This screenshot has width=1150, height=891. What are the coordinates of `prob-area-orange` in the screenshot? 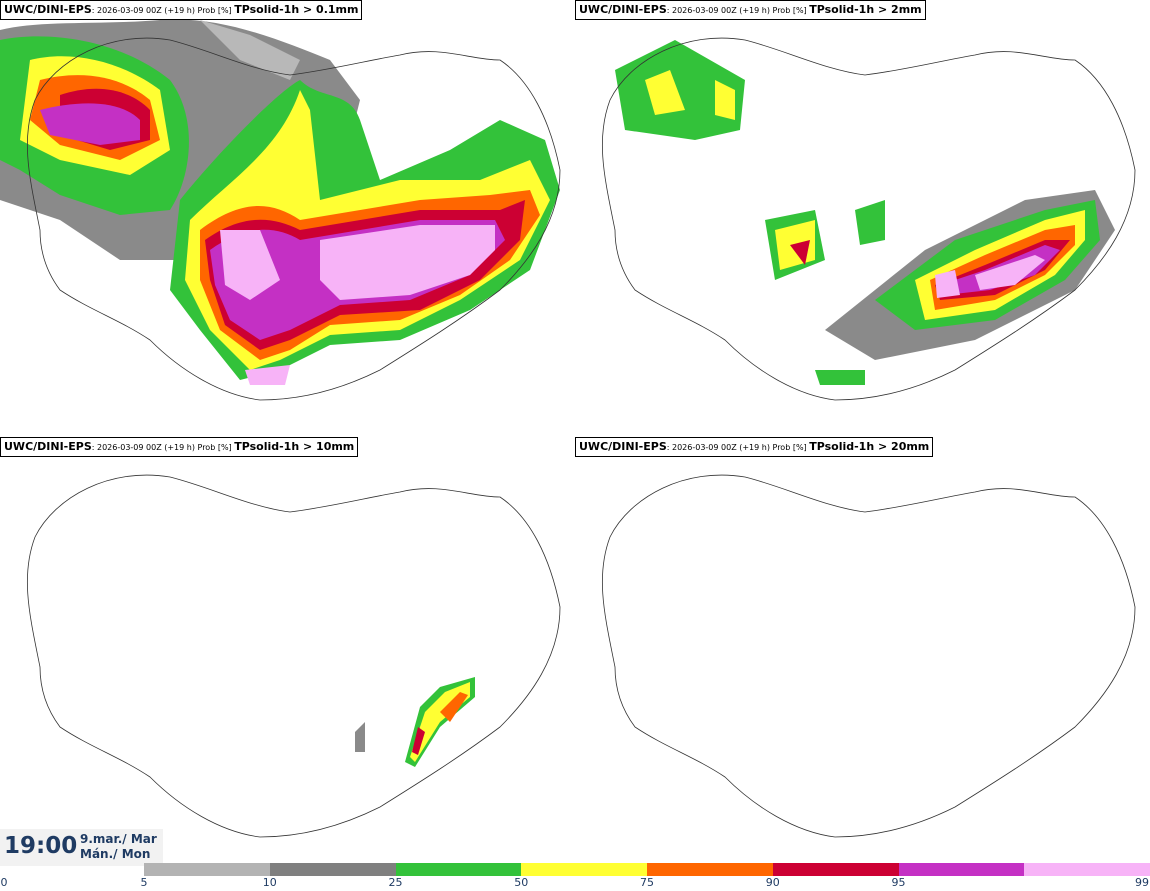 It's located at (454, 707).